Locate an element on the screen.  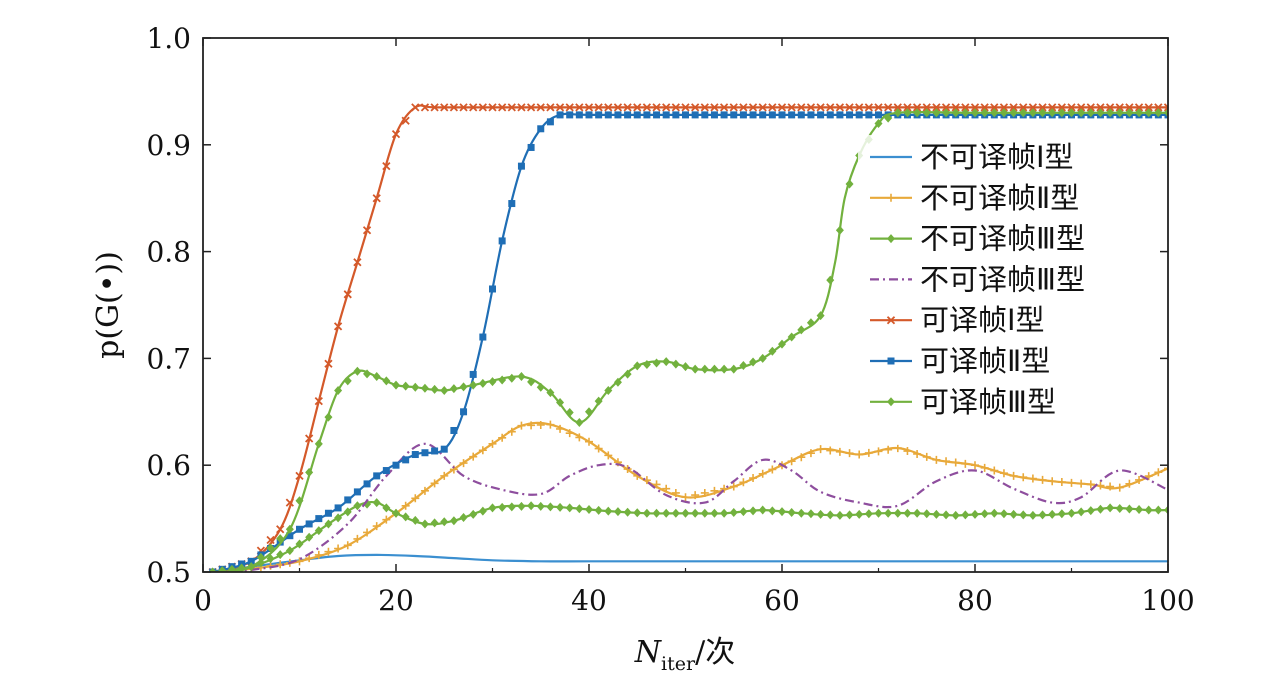
legend-label: 不可译帧Ⅰ型 is located at coordinates (997, 157).